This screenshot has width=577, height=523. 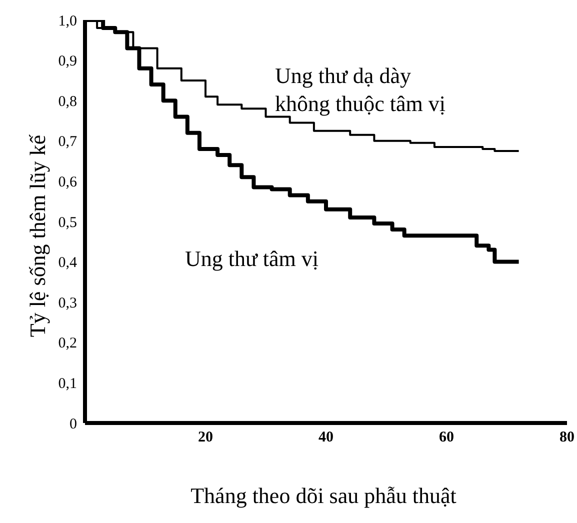 I want to click on x-tick-label: 20, so click(x=205, y=438).